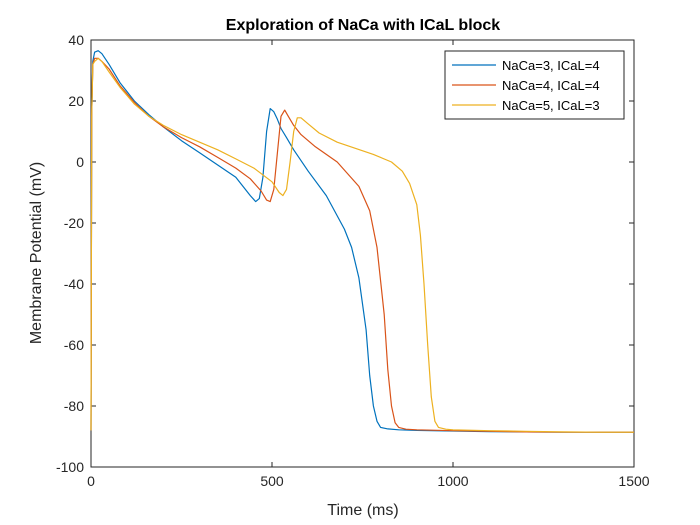  Describe the element at coordinates (633, 481) in the screenshot. I see `x-tick-label: 1500` at that location.